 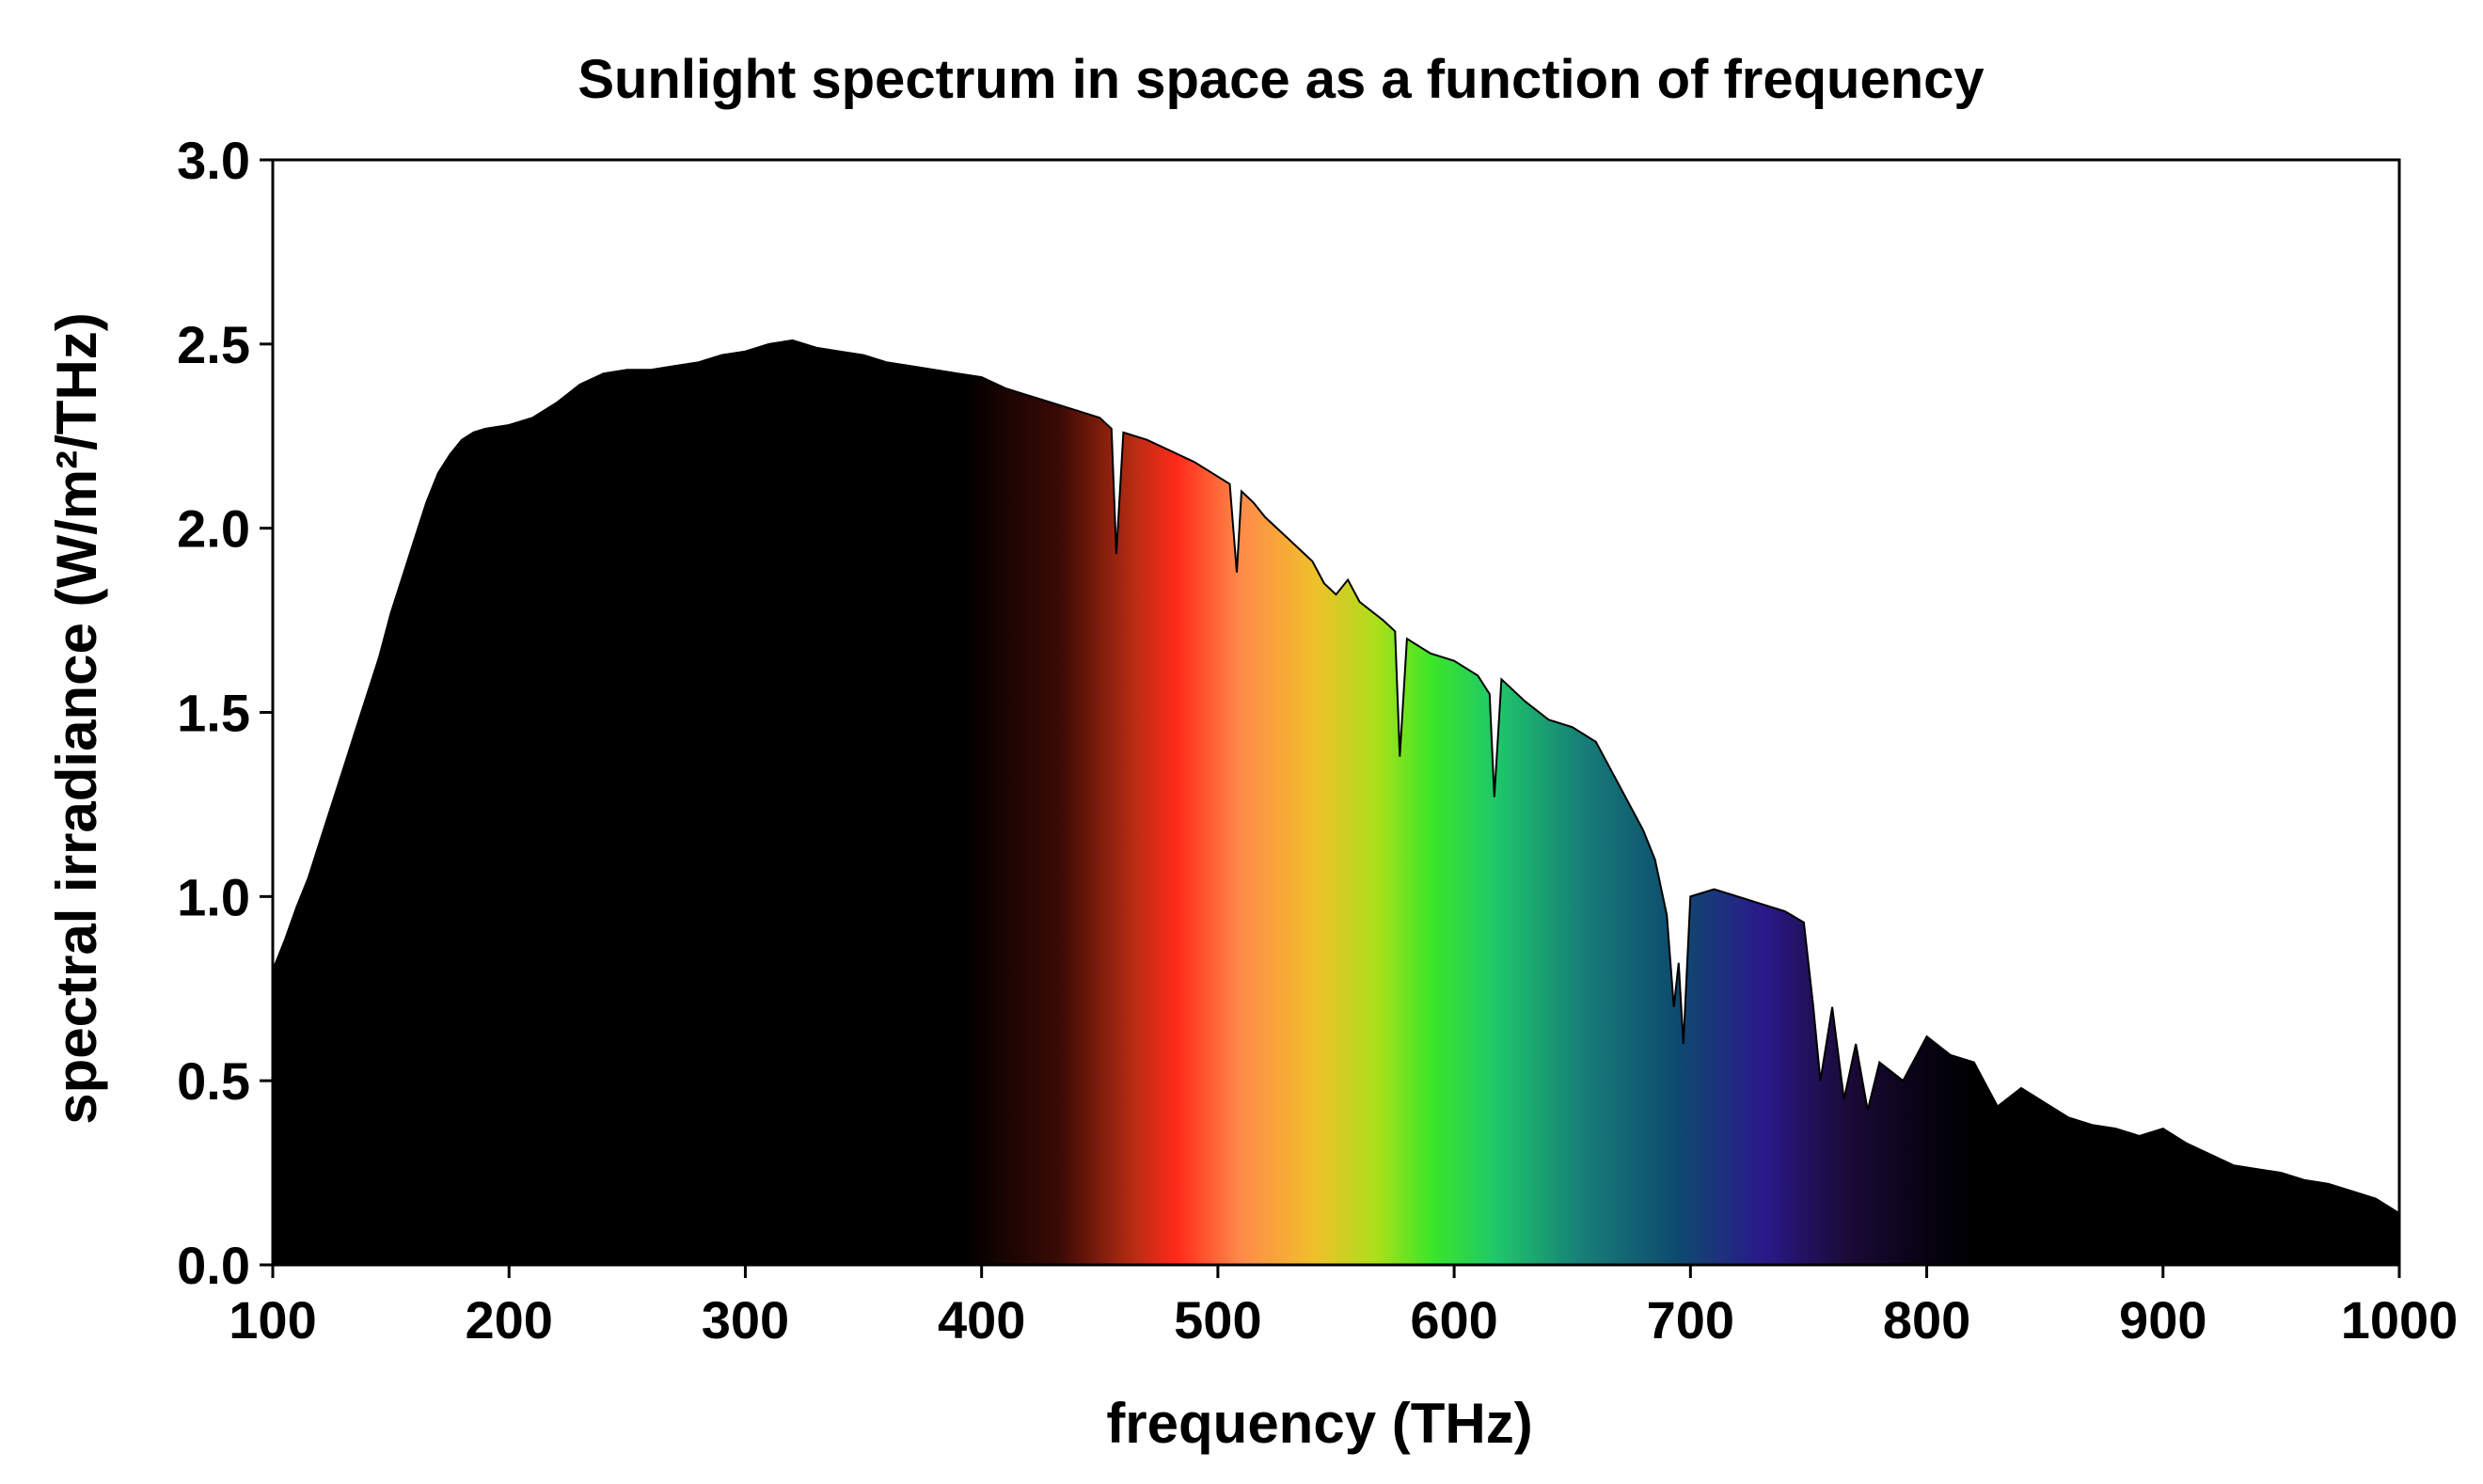 What do you see at coordinates (213, 529) in the screenshot?
I see `y-tick-label: 2.0` at bounding box center [213, 529].